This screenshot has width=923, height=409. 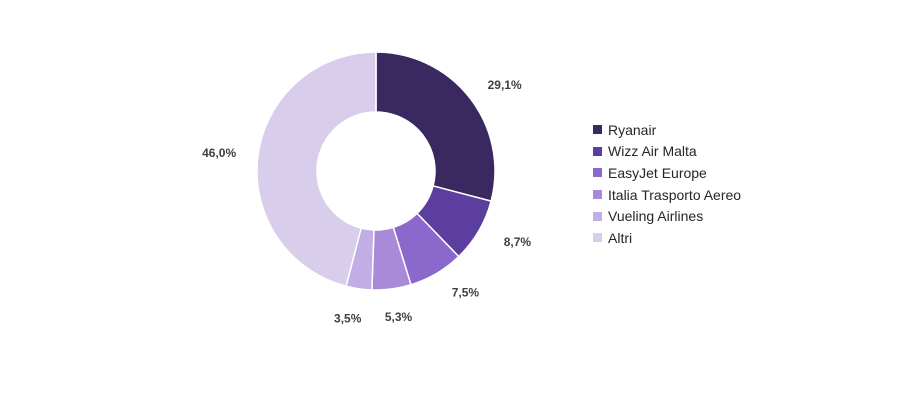 What do you see at coordinates (348, 319) in the screenshot?
I see `data-label-vueling-airlines: 3,5%` at bounding box center [348, 319].